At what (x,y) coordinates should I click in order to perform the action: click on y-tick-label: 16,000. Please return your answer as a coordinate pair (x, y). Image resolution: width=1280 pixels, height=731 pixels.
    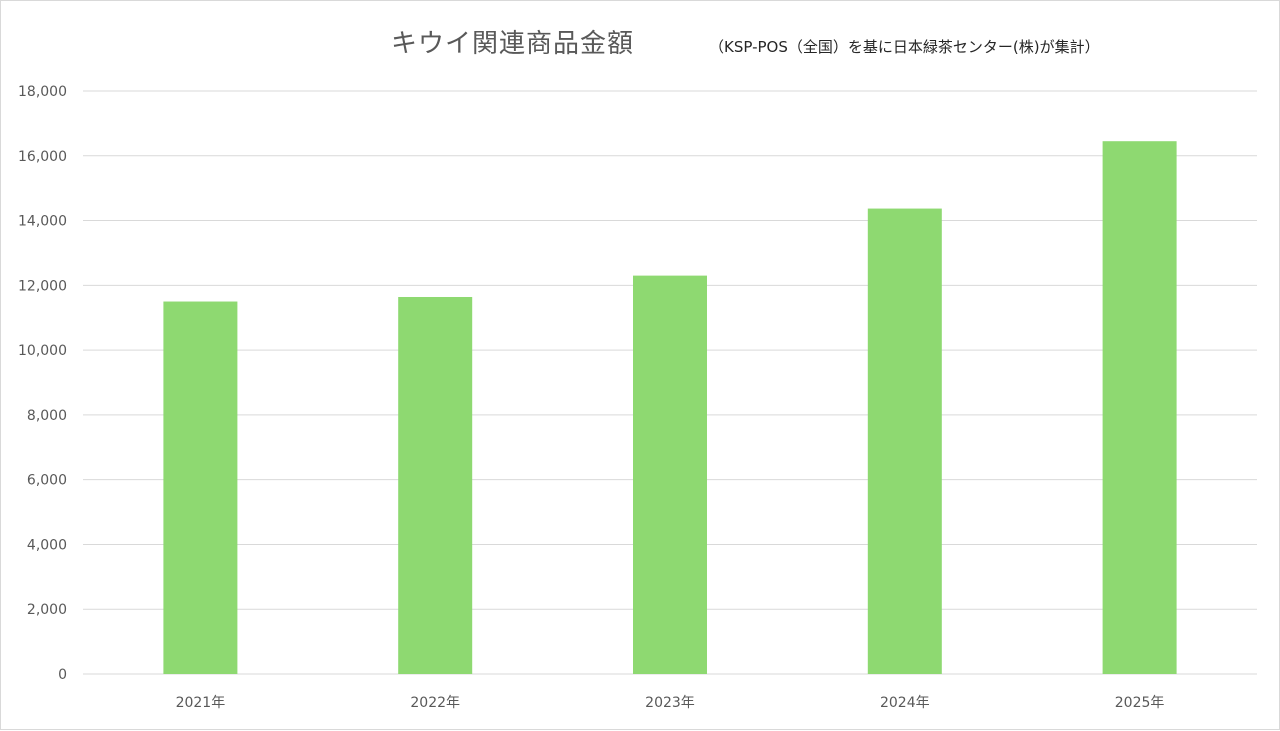
    Looking at the image, I should click on (42, 157).